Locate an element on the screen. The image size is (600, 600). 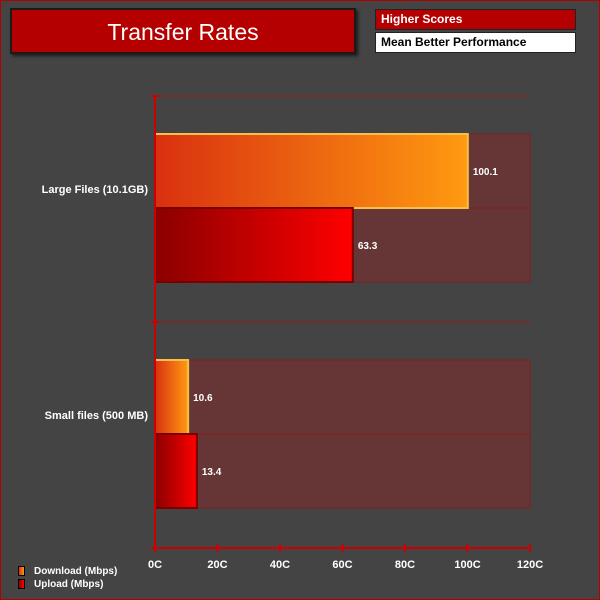
x-tick-label: 40C is located at coordinates (280, 565).